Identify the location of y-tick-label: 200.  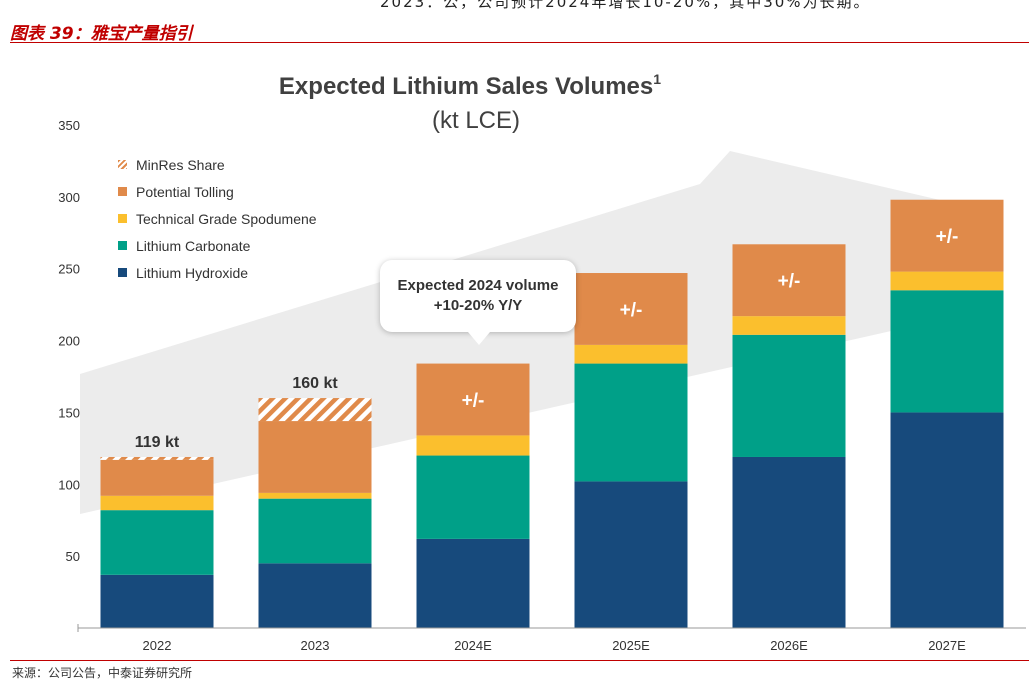
(69, 341).